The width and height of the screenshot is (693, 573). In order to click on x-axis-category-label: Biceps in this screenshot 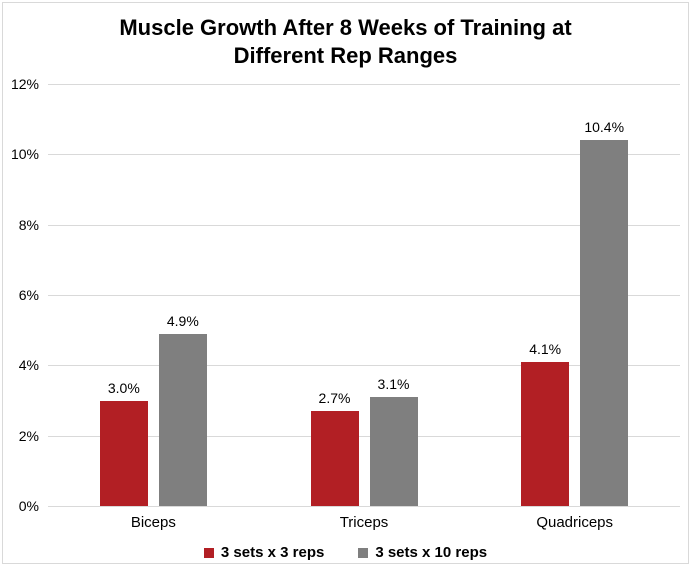, I will do `click(153, 522)`.